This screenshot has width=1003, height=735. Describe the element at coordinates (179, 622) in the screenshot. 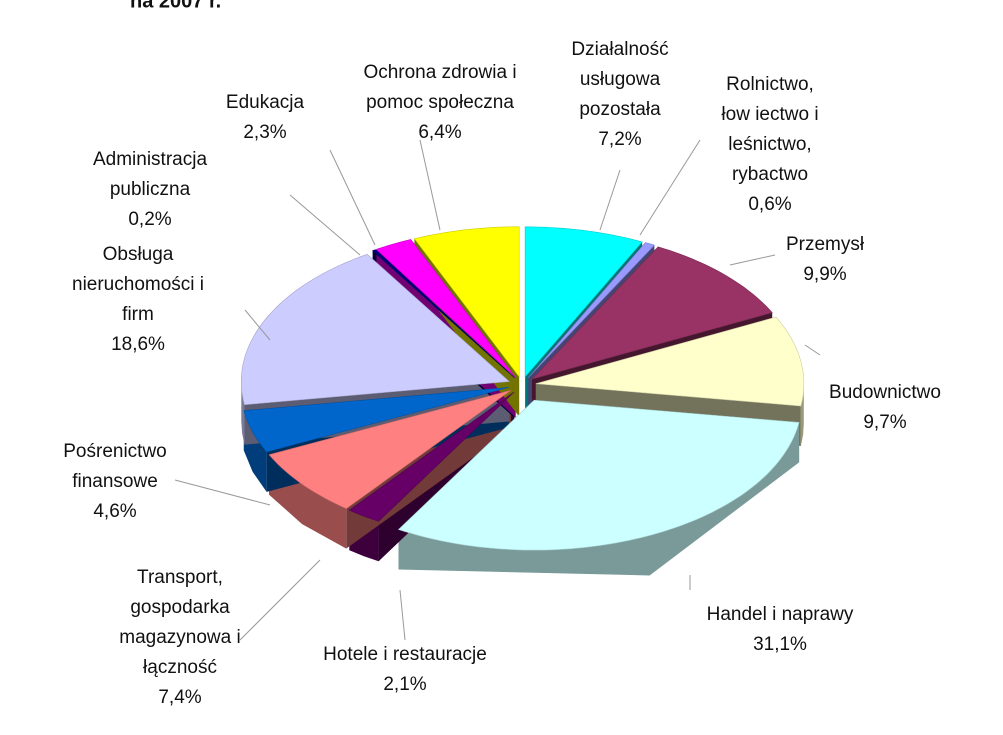

I see `category-label: Transport, gospodarka magazynowa i łączność` at that location.